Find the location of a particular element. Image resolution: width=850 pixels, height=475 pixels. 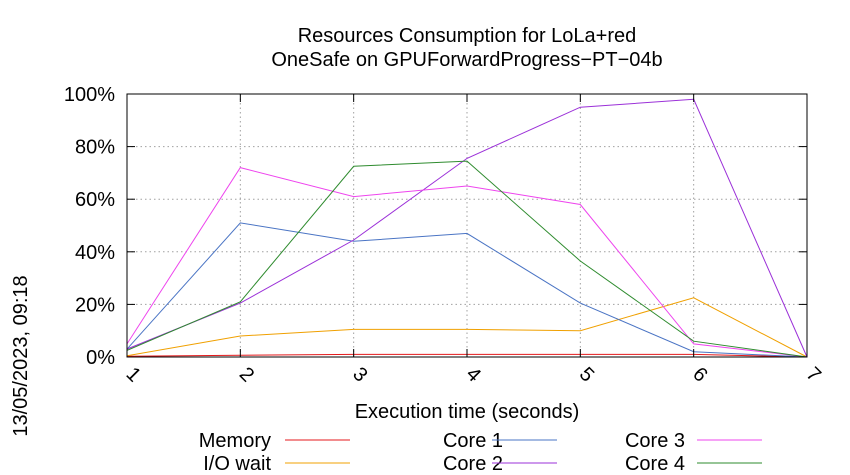

y-tick-label: 80% is located at coordinates (95, 148).